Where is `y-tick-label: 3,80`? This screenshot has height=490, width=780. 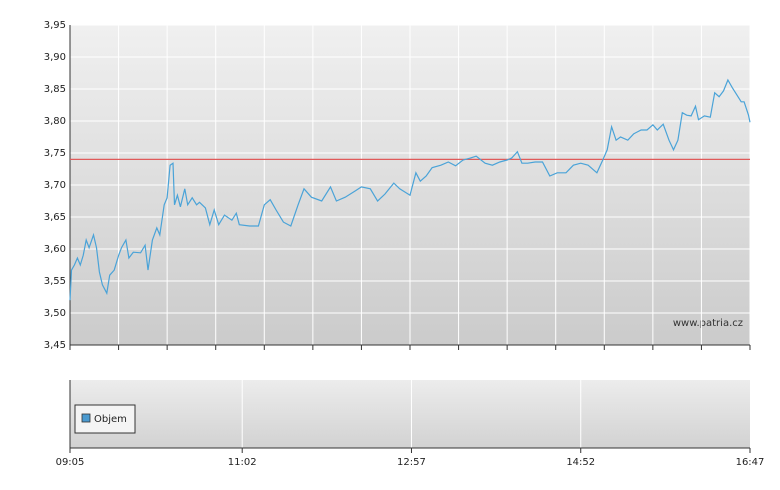 y-tick-label: 3,80 is located at coordinates (55, 121).